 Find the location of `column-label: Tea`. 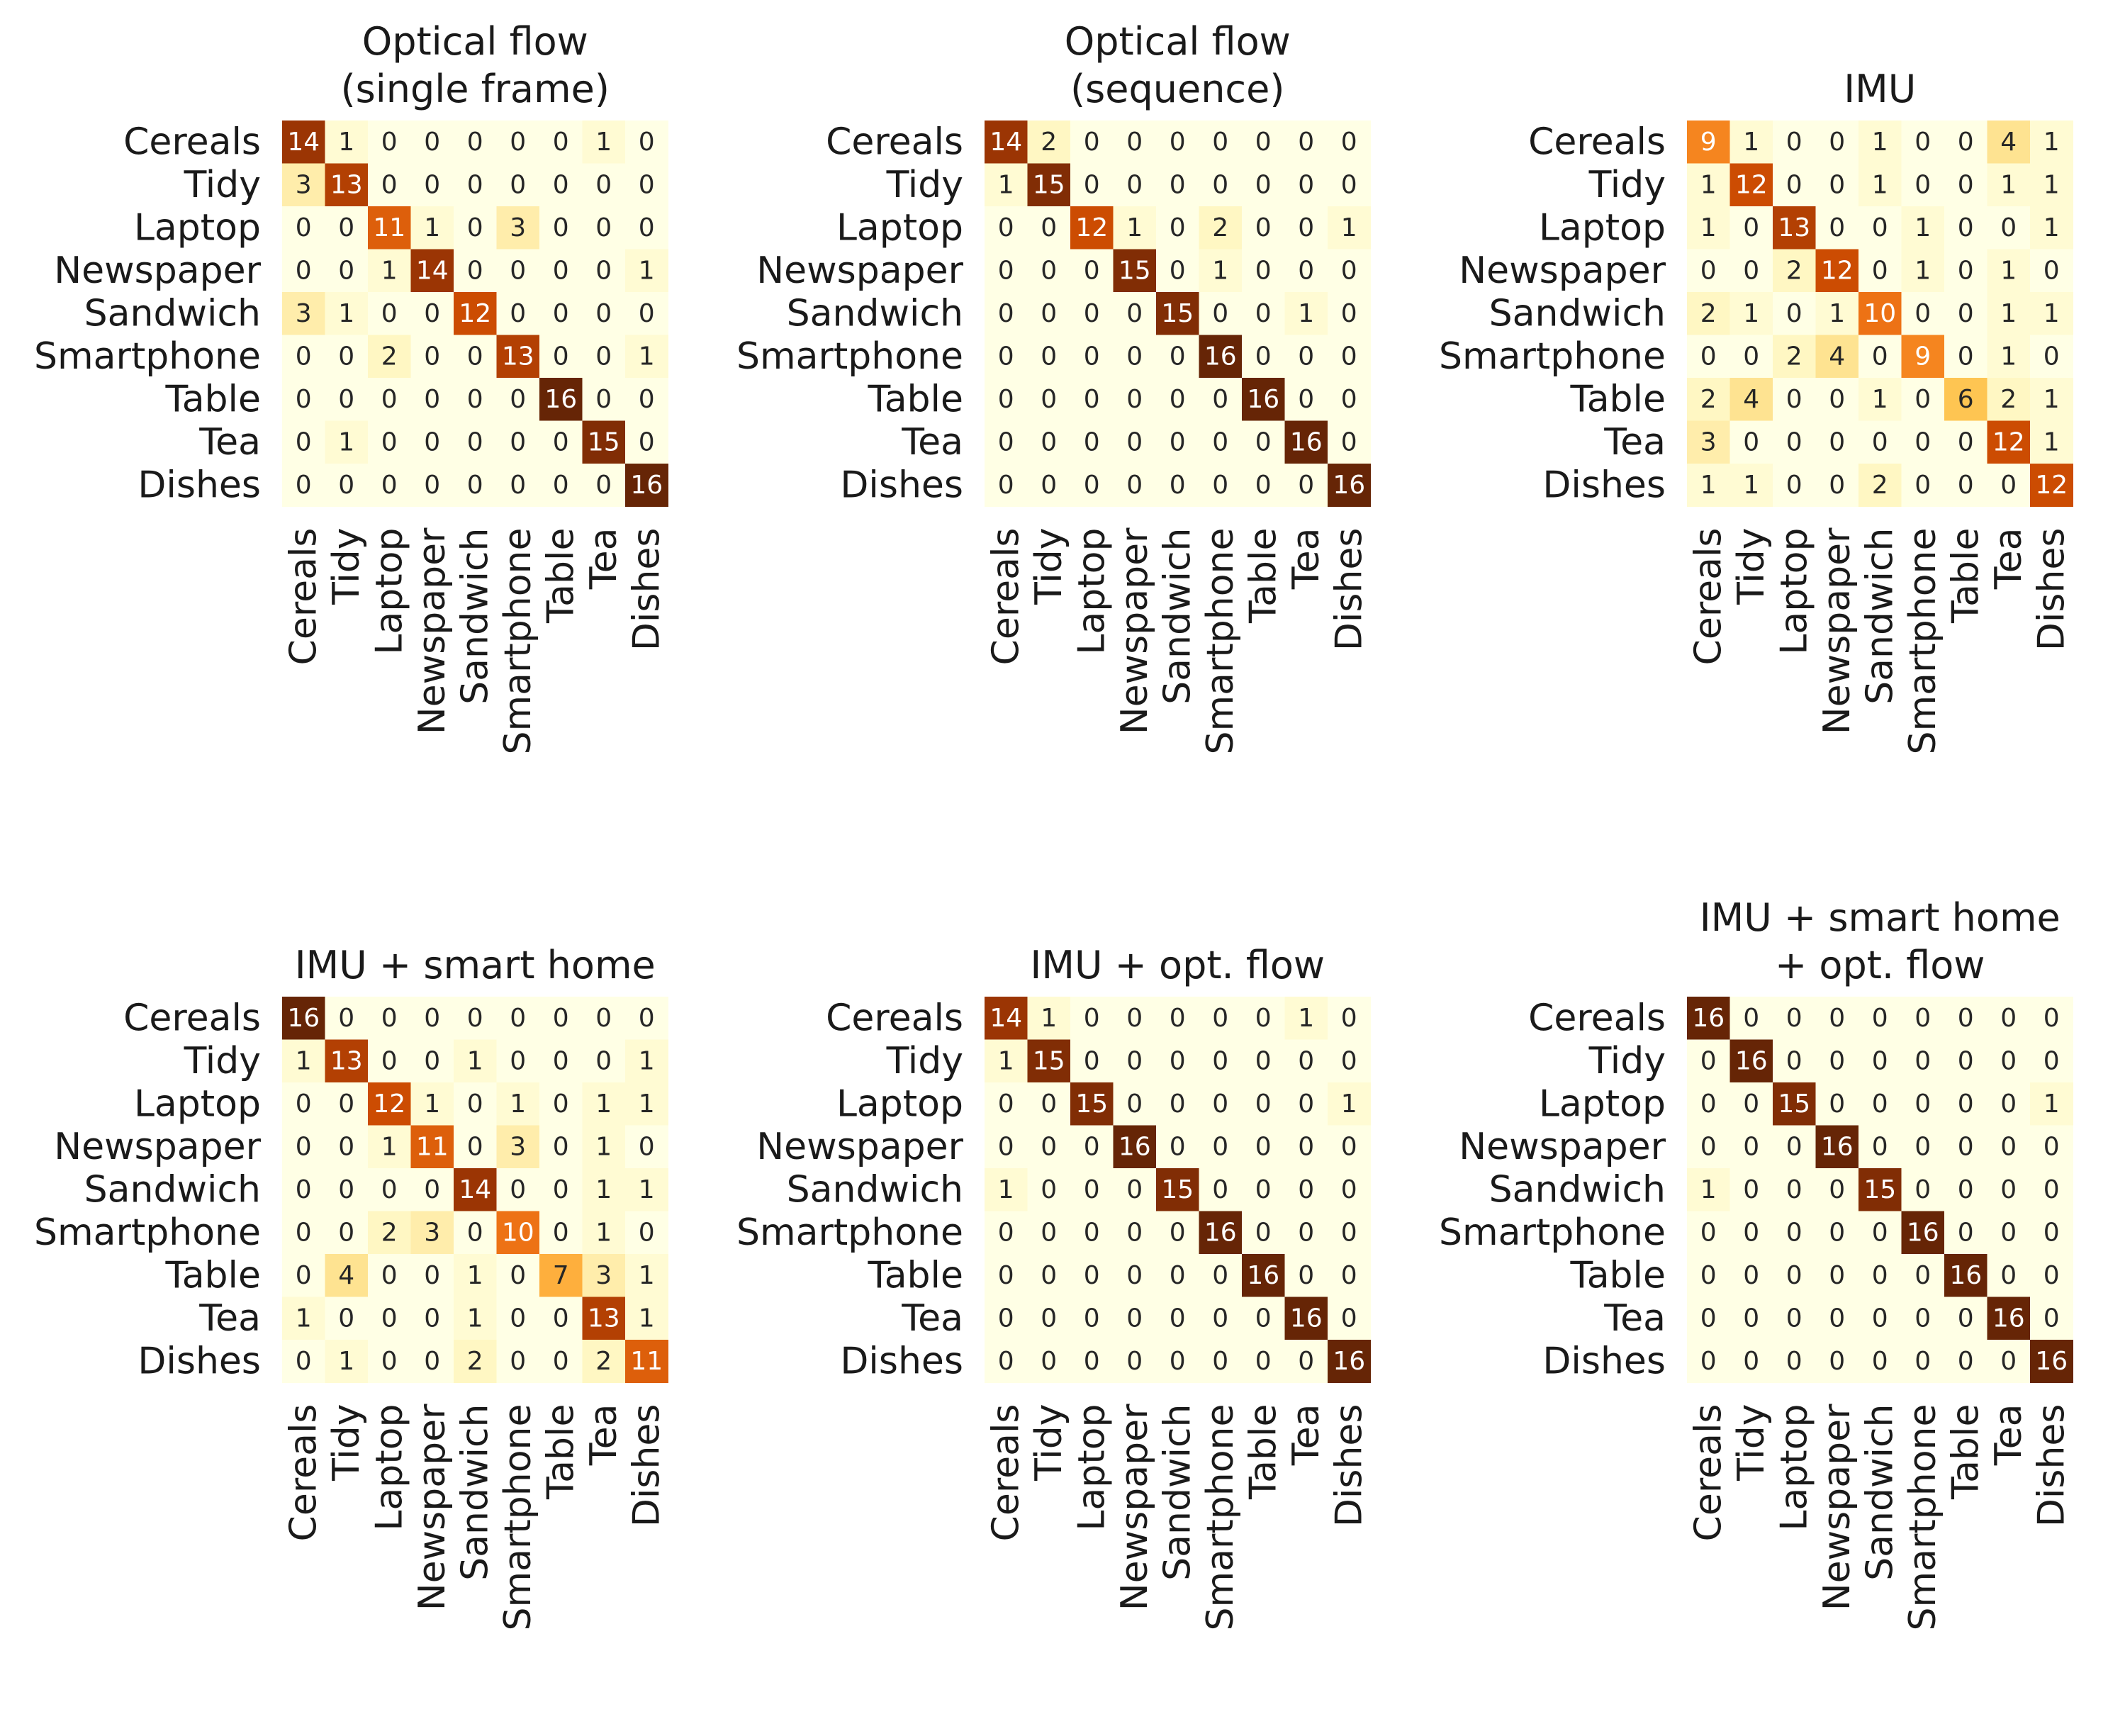

column-label: Tea is located at coordinates (604, 1436).